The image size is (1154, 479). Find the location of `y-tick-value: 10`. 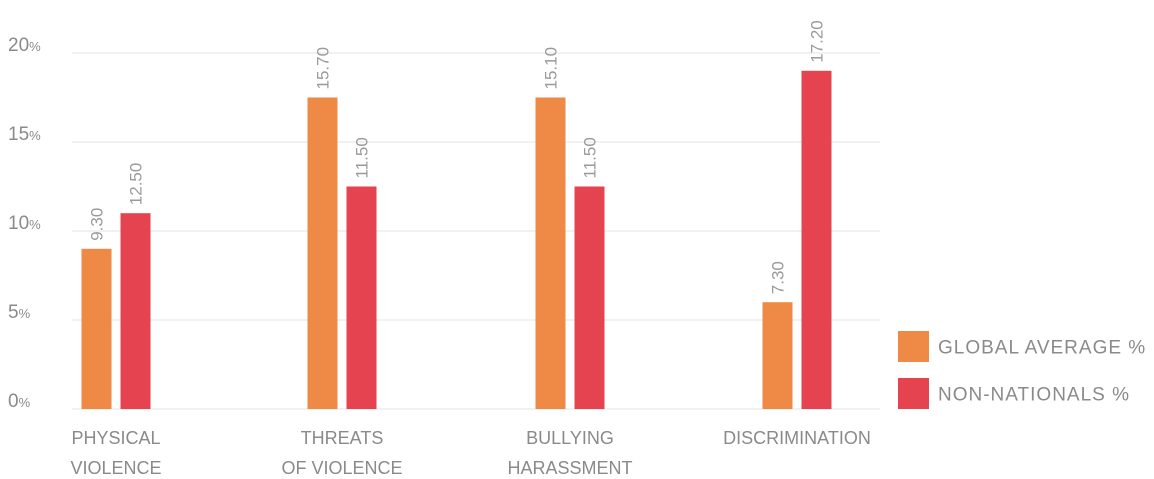

y-tick-value: 10 is located at coordinates (18, 223).